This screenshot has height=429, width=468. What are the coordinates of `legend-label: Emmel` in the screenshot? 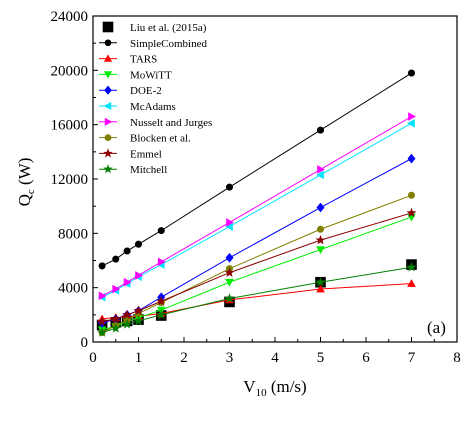 It's located at (146, 154).